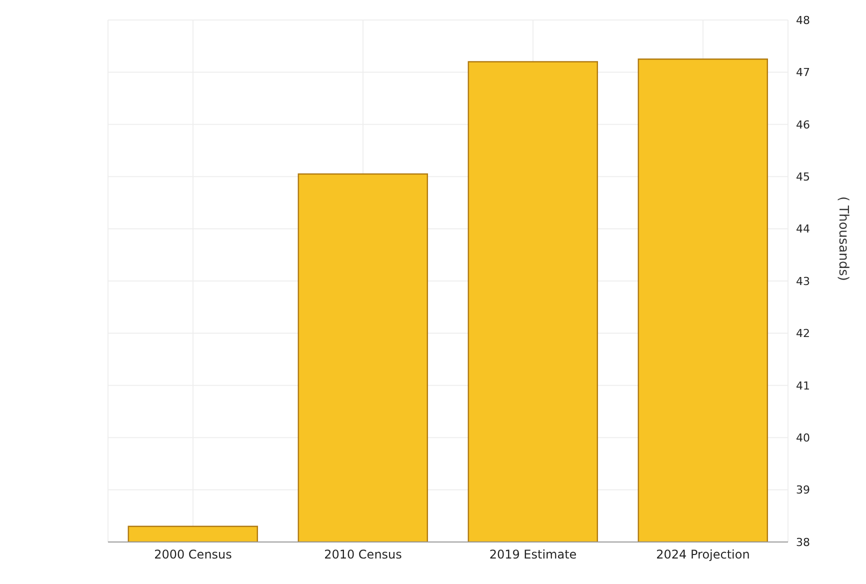  I want to click on x-tick-label: 2000 Census, so click(193, 555).